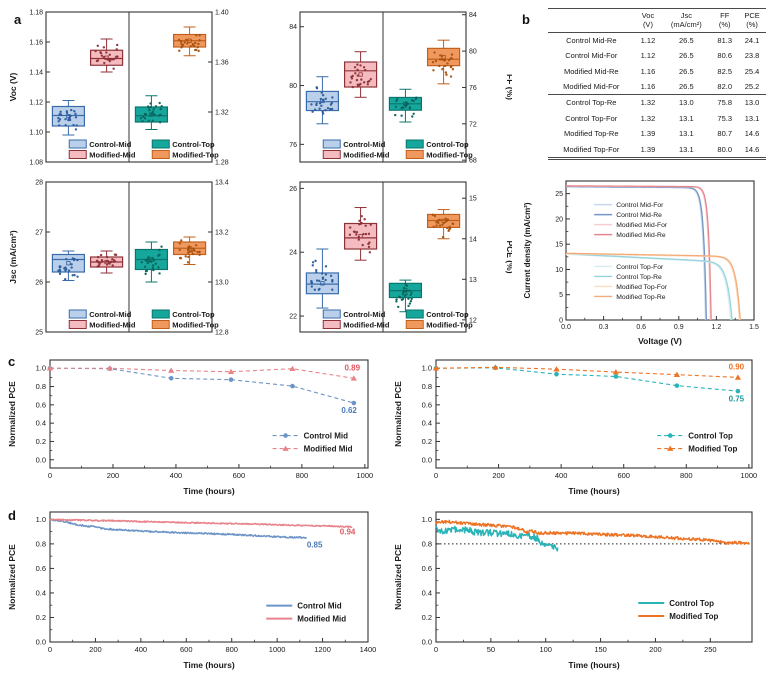  Describe the element at coordinates (686, 20) in the screenshot. I see `table-column-header: Jsc (mA/cm²)` at that location.